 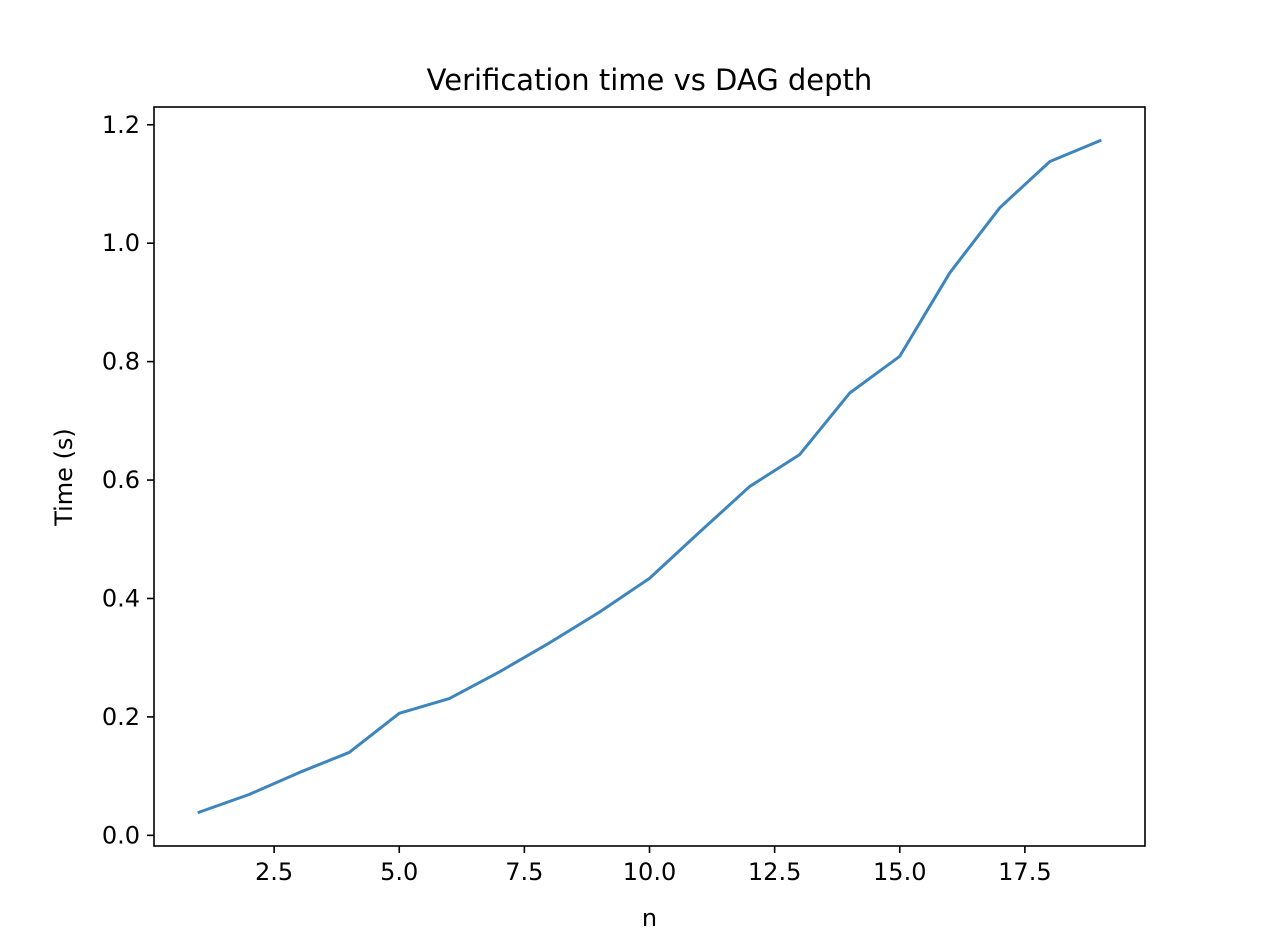 What do you see at coordinates (121, 243) in the screenshot?
I see `y-tick-label: 1.0` at bounding box center [121, 243].